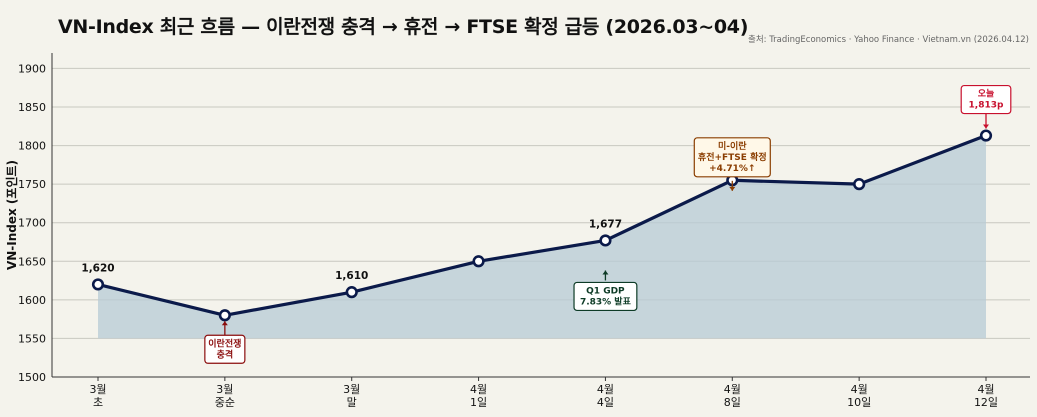 Image resolution: width=1037 pixels, height=417 pixels. I want to click on x-tick-label: 3월 초, so click(97, 396).